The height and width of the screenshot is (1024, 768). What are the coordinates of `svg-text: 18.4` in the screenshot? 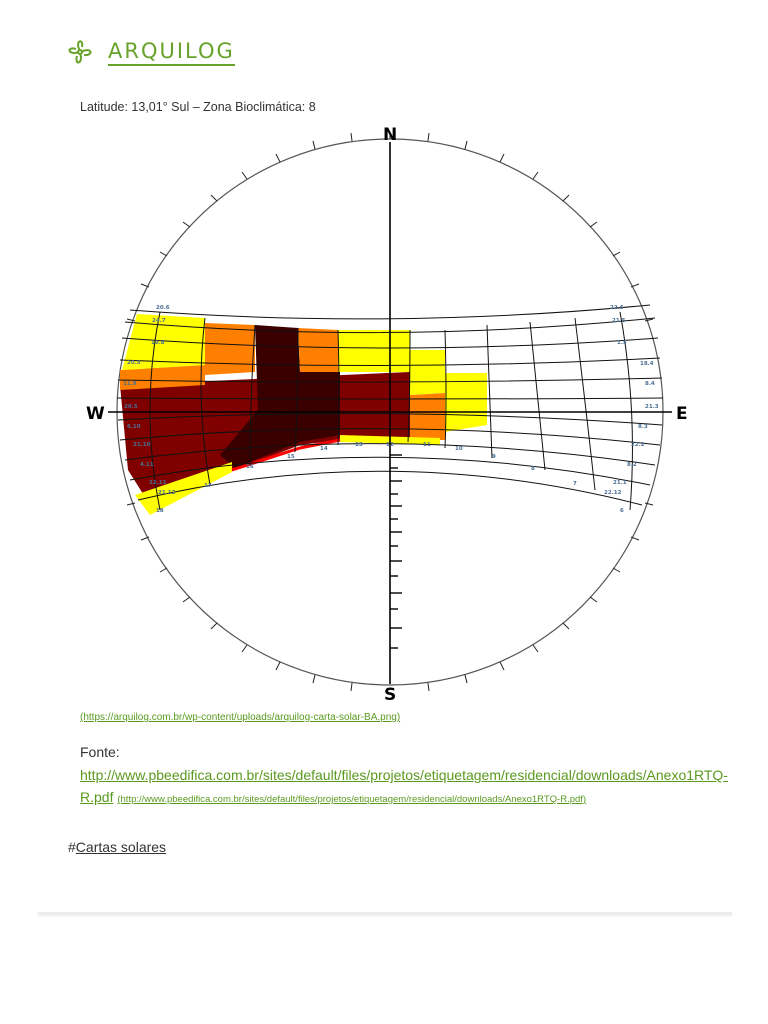 It's located at (647, 364).